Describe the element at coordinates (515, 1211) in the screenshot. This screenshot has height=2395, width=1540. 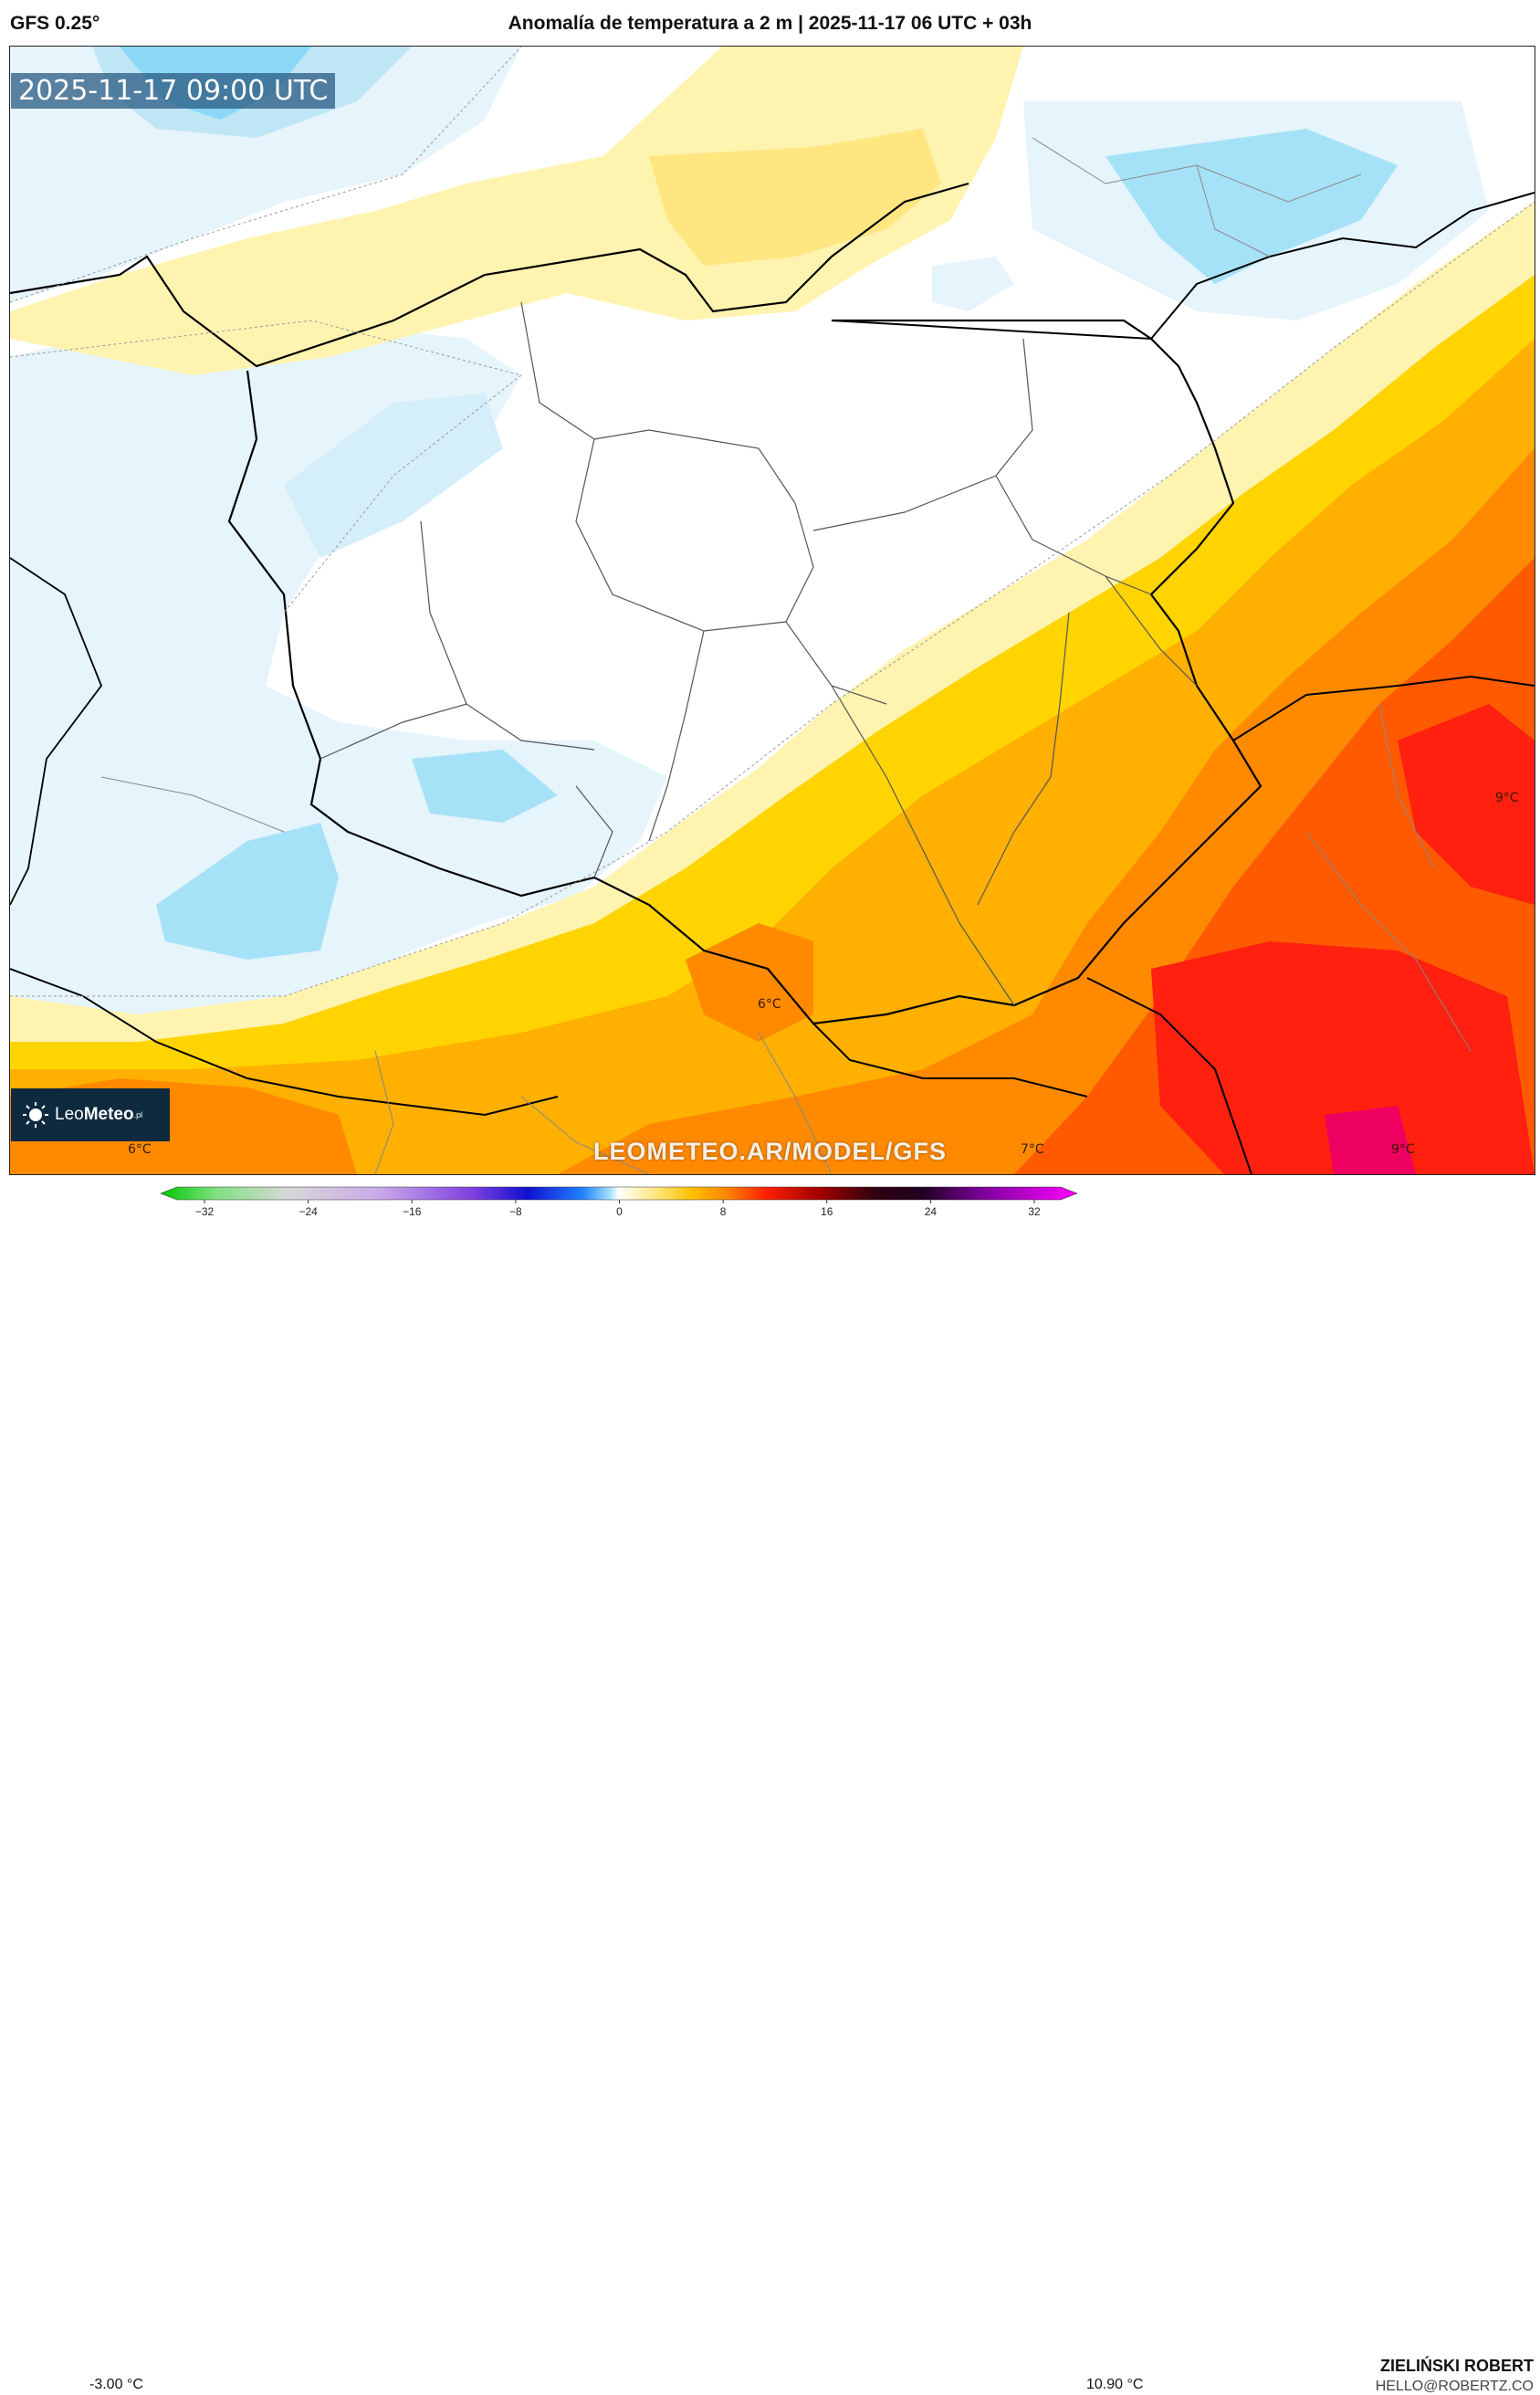
I see `colorbar-tick-label: −8` at that location.